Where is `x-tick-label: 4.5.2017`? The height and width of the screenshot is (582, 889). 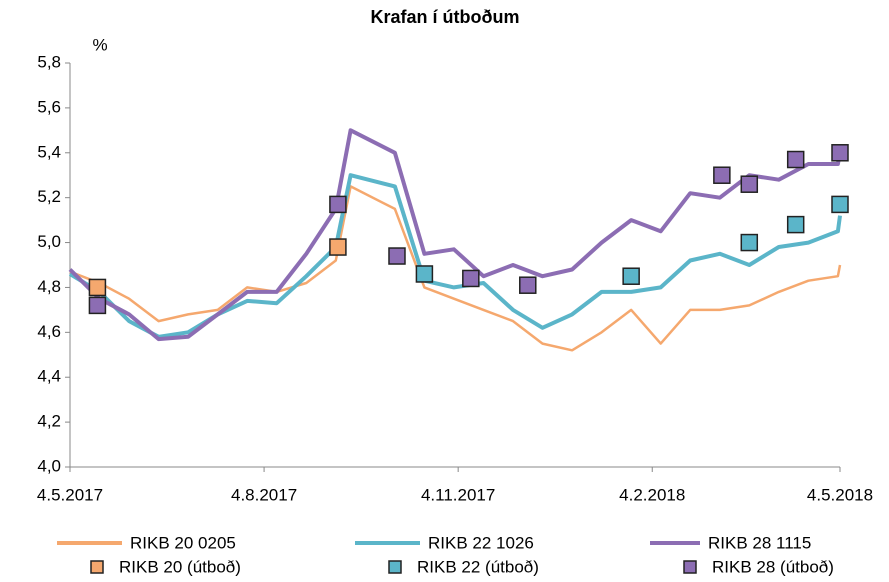
x-tick-label: 4.5.2017 is located at coordinates (70, 494).